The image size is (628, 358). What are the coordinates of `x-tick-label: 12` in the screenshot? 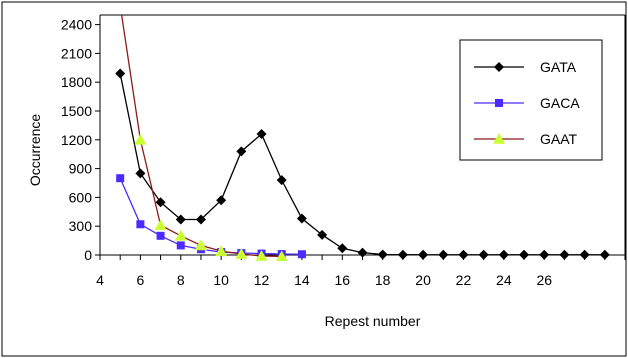 It's located at (262, 280).